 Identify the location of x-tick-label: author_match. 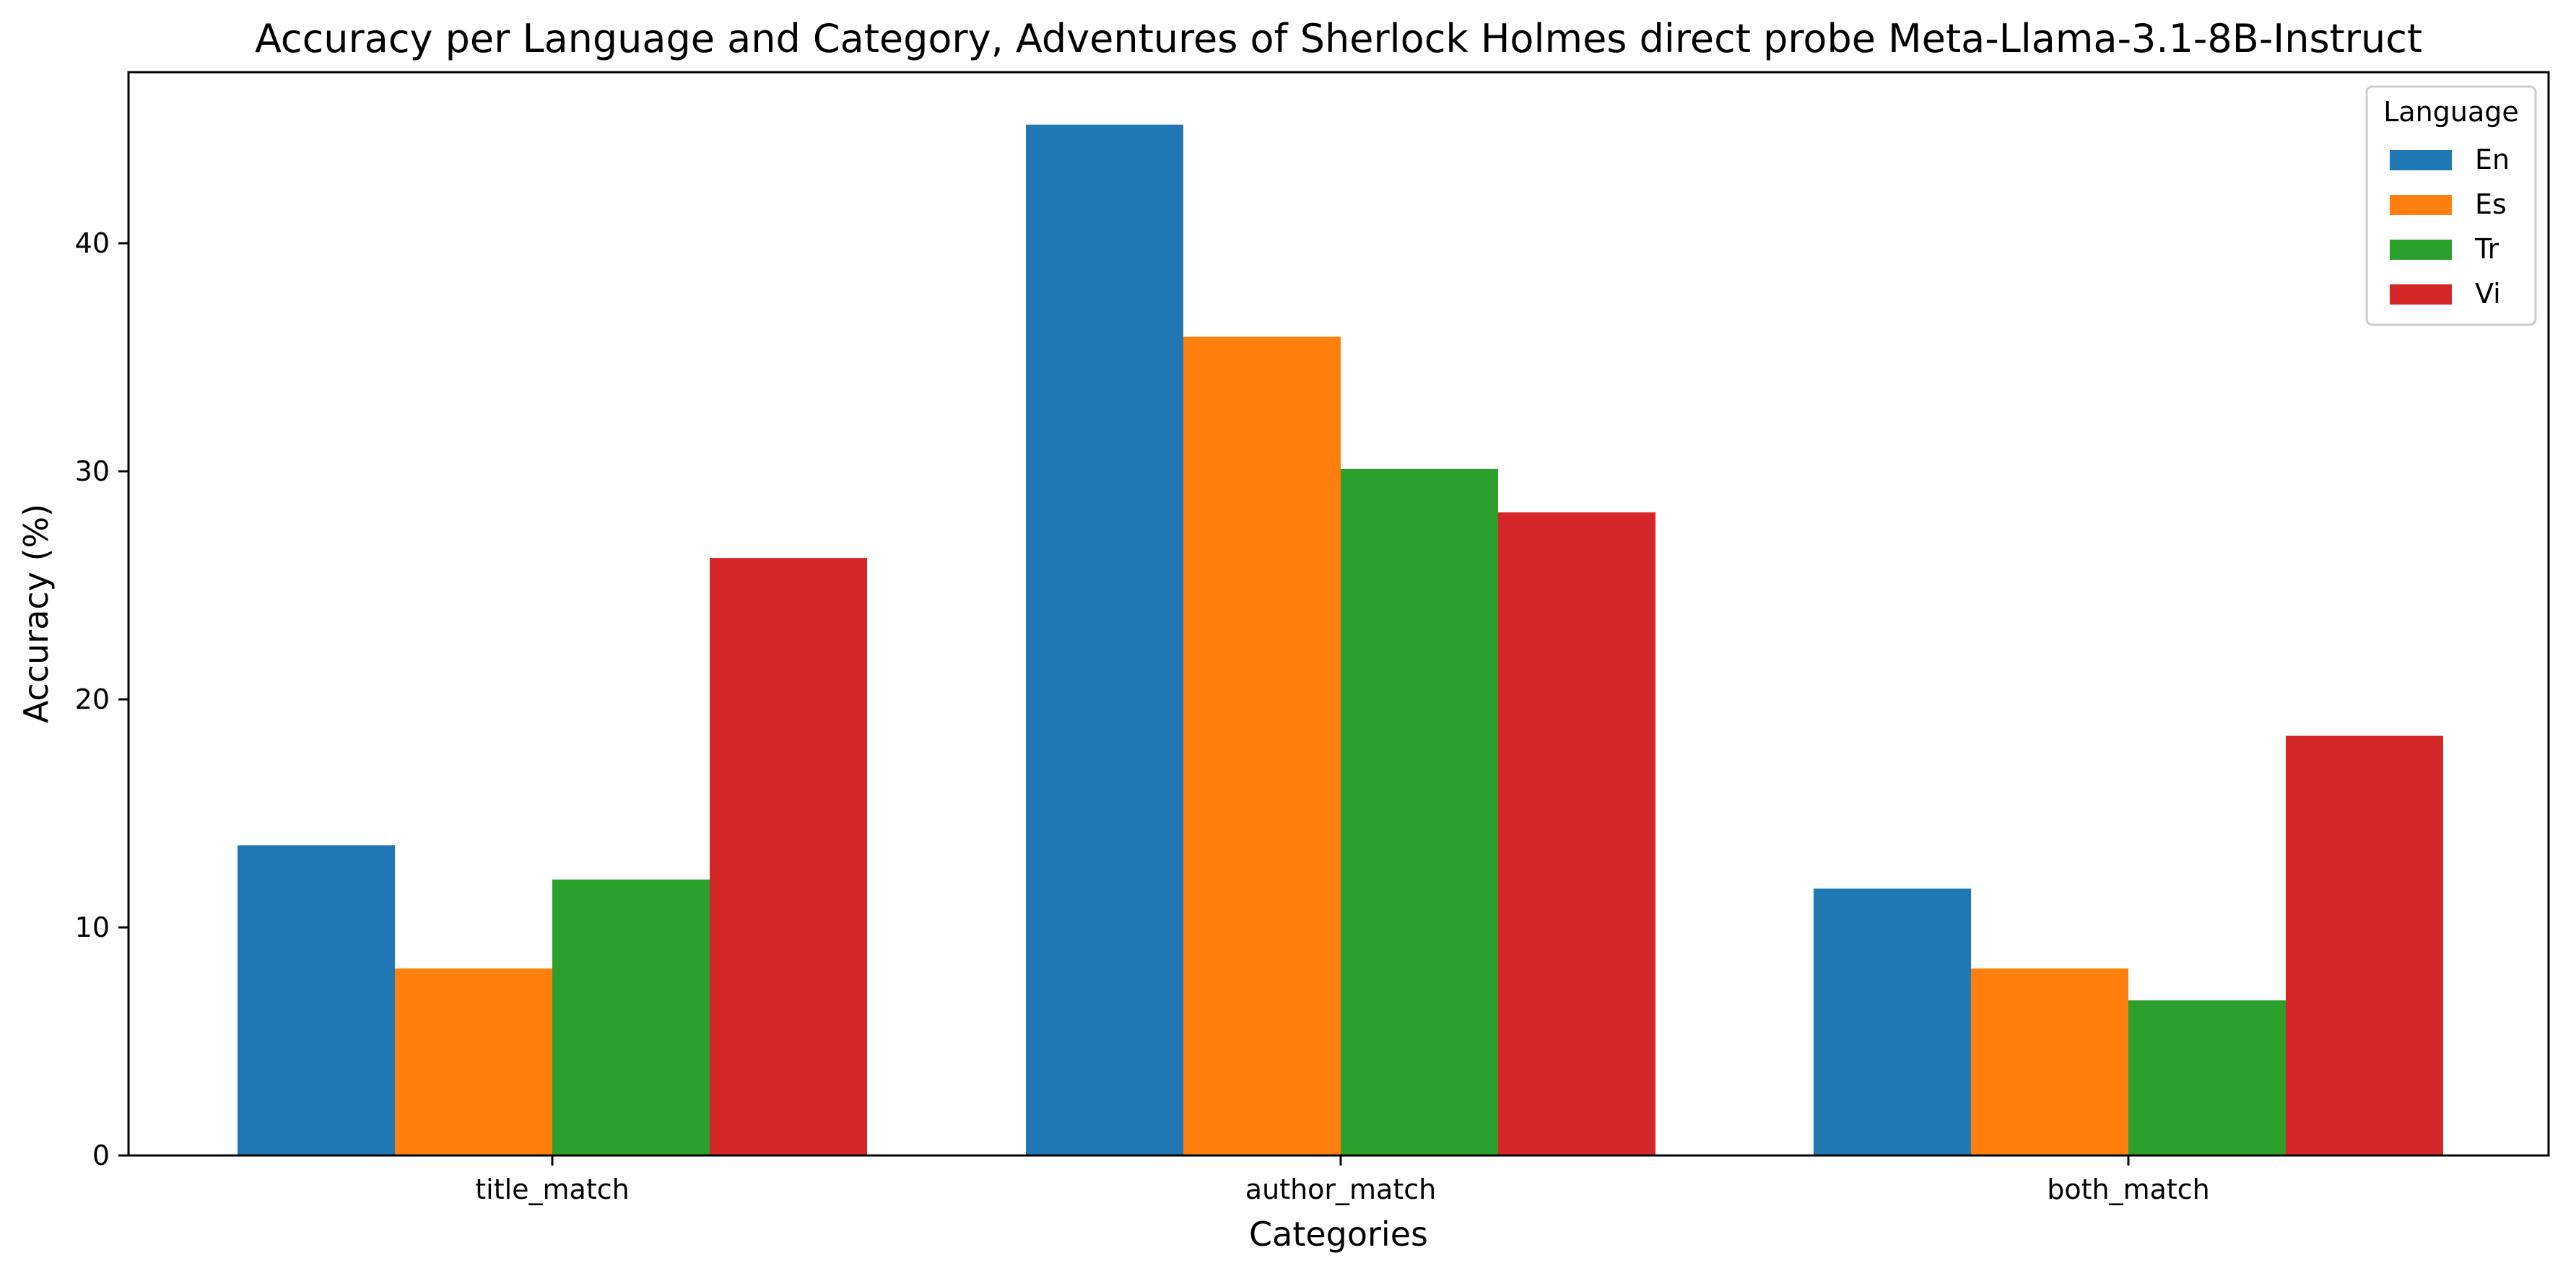
(1340, 1189).